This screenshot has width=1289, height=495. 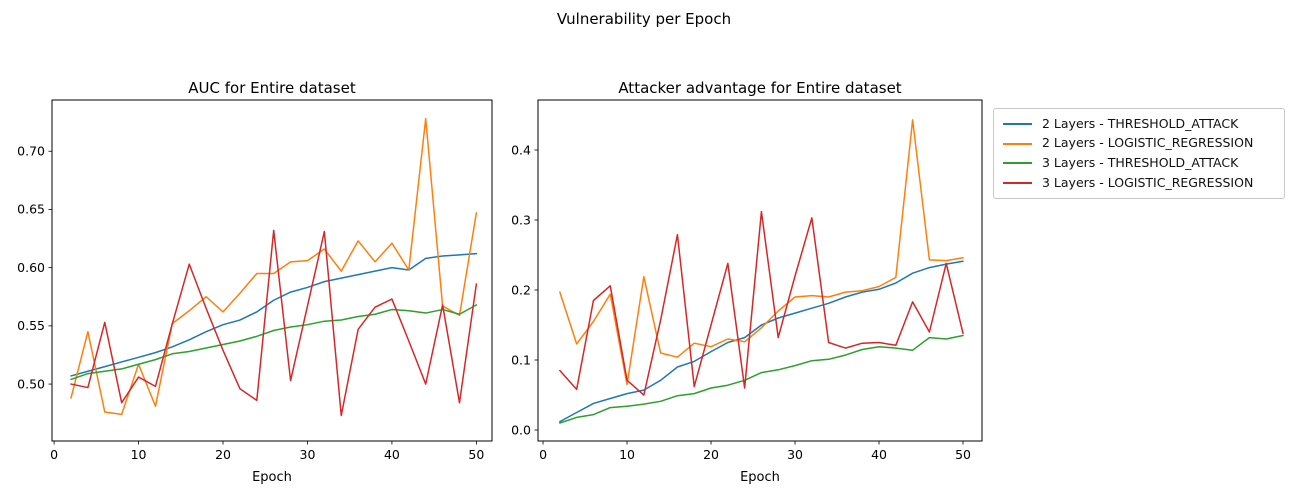 What do you see at coordinates (760, 477) in the screenshot?
I see `x-axis-label-advantage: Epoch` at bounding box center [760, 477].